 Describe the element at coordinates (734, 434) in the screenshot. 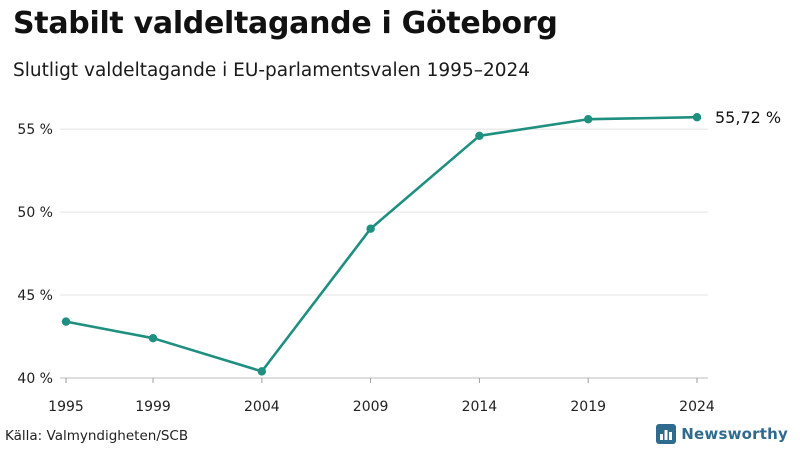

I see `brand-name: Newsworthy` at that location.